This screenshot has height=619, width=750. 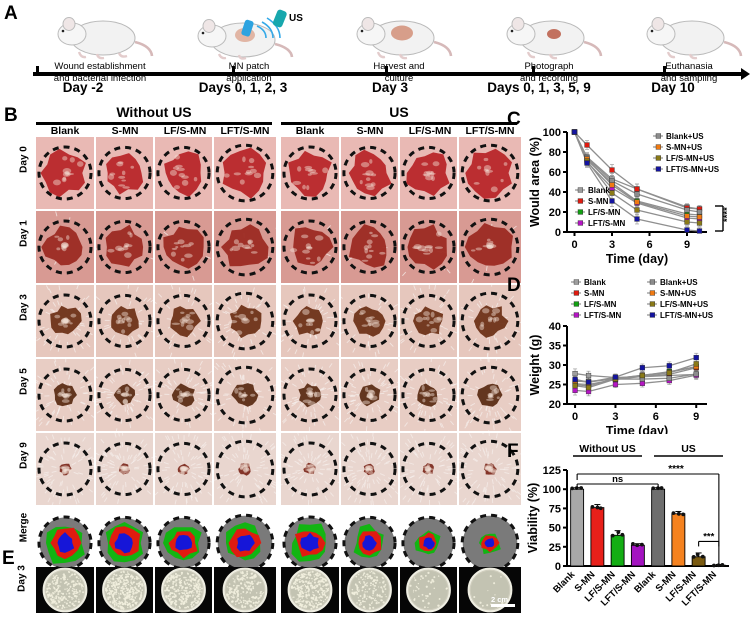 What do you see at coordinates (22, 579) in the screenshot?
I see `row-label-culture-day3: Day 3` at bounding box center [22, 579].